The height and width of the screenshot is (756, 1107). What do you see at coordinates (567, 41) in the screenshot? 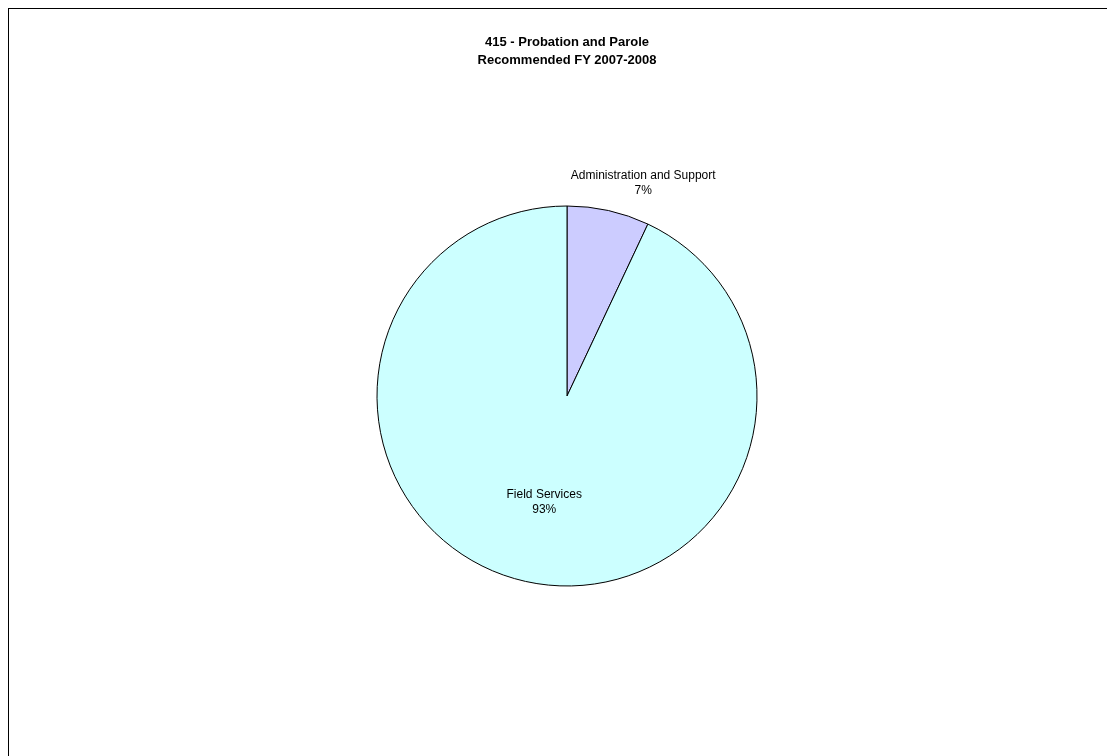
I see `chart-title: 415 - Probation and Parole` at bounding box center [567, 41].